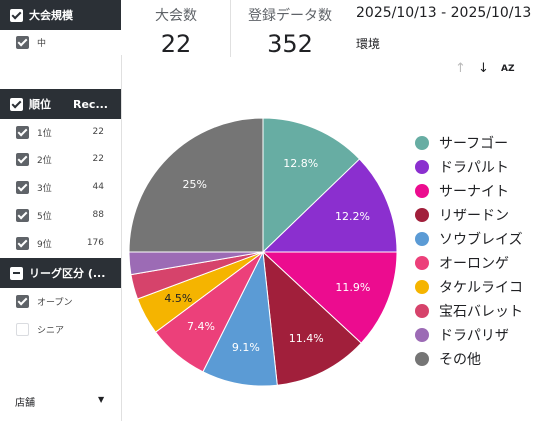  What do you see at coordinates (481, 312) in the screenshot?
I see `legend-label: 宝石バレット` at bounding box center [481, 312].